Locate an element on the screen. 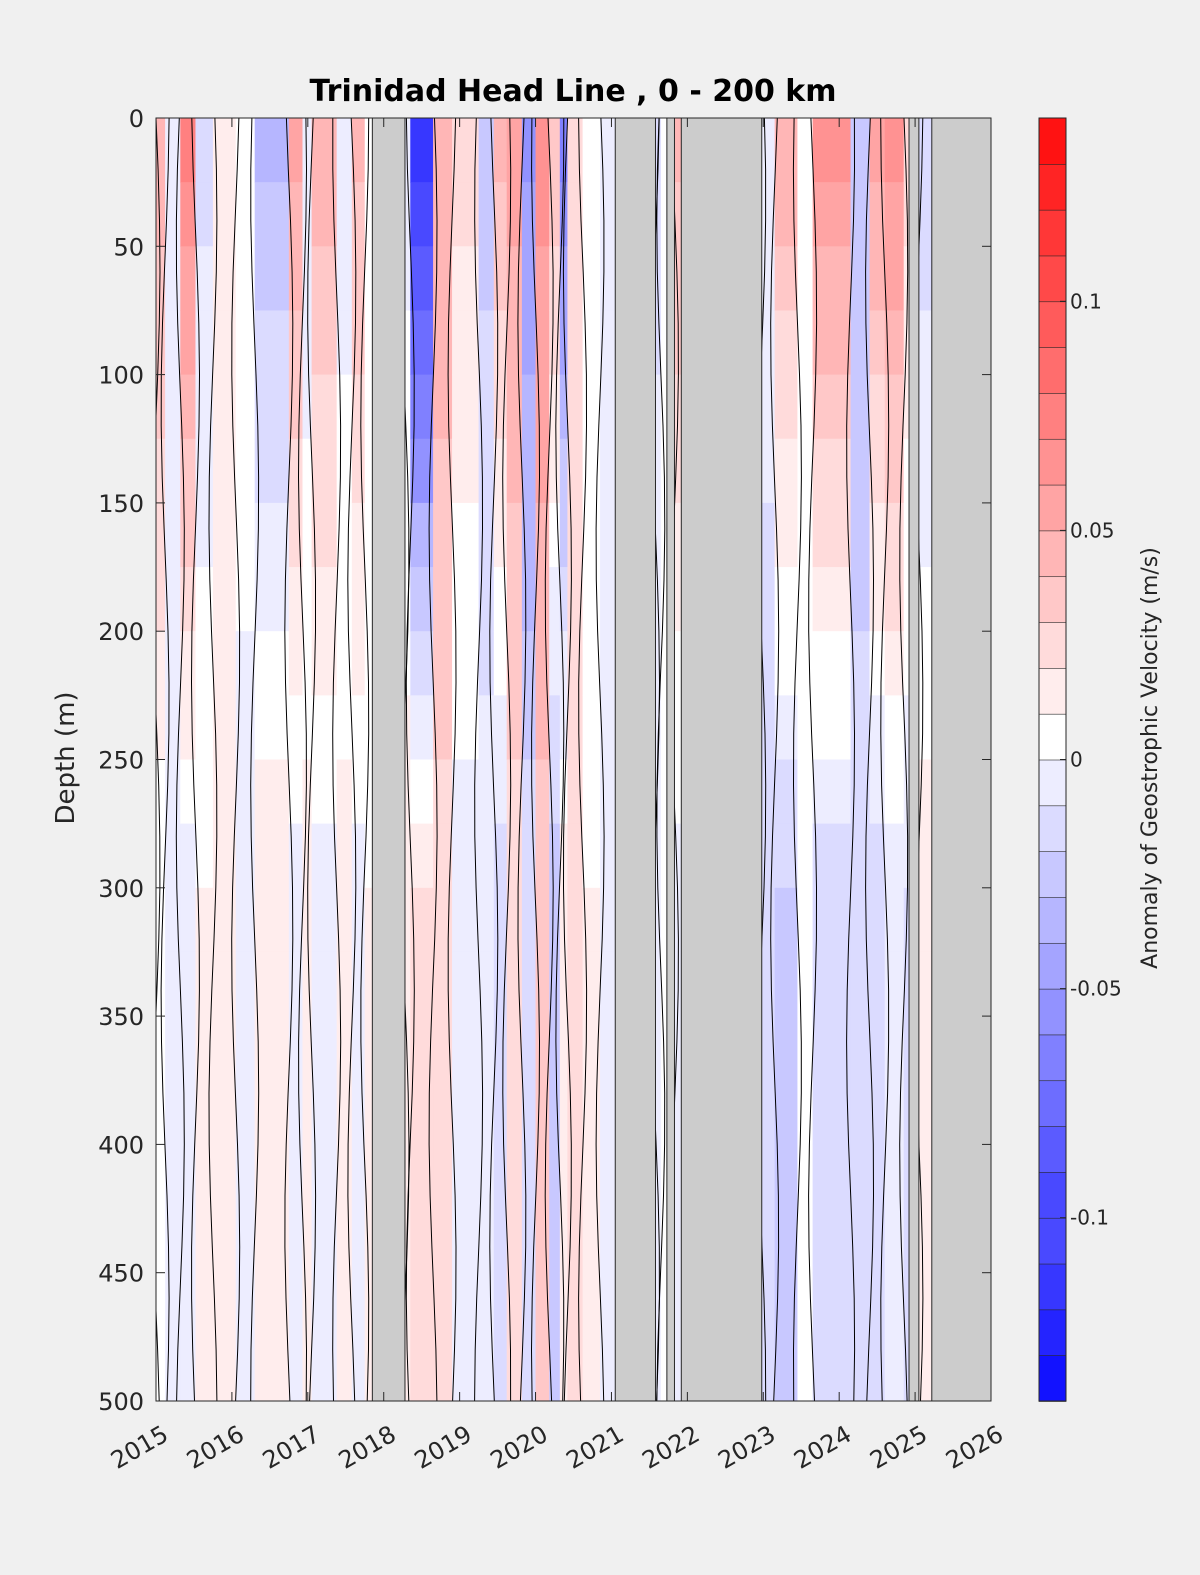 The image size is (1200, 1575). y-tick-label: 250 is located at coordinates (121, 761).